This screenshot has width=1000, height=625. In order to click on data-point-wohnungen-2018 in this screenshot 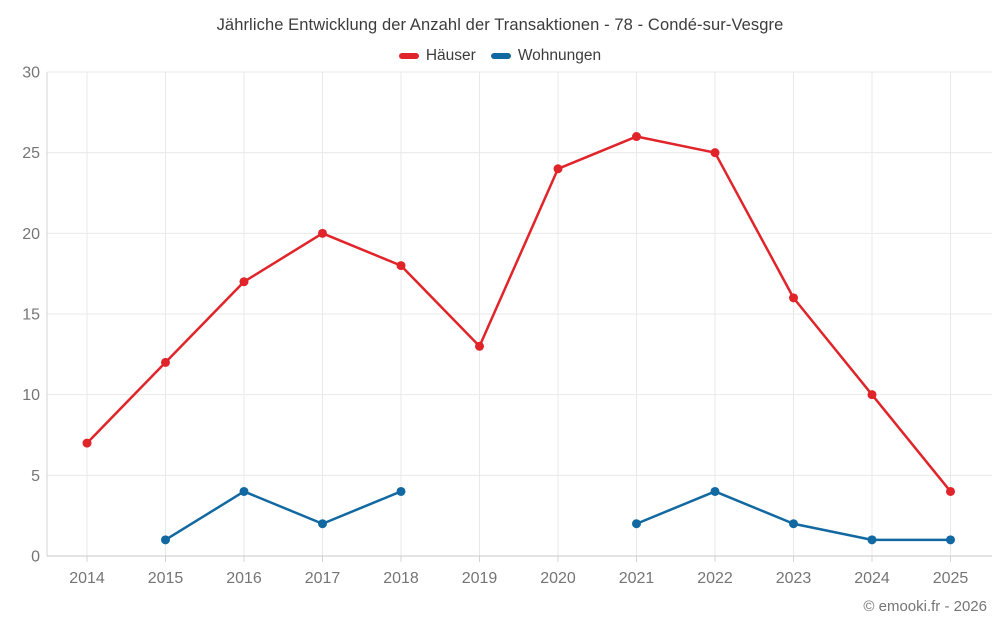, I will do `click(401, 491)`.